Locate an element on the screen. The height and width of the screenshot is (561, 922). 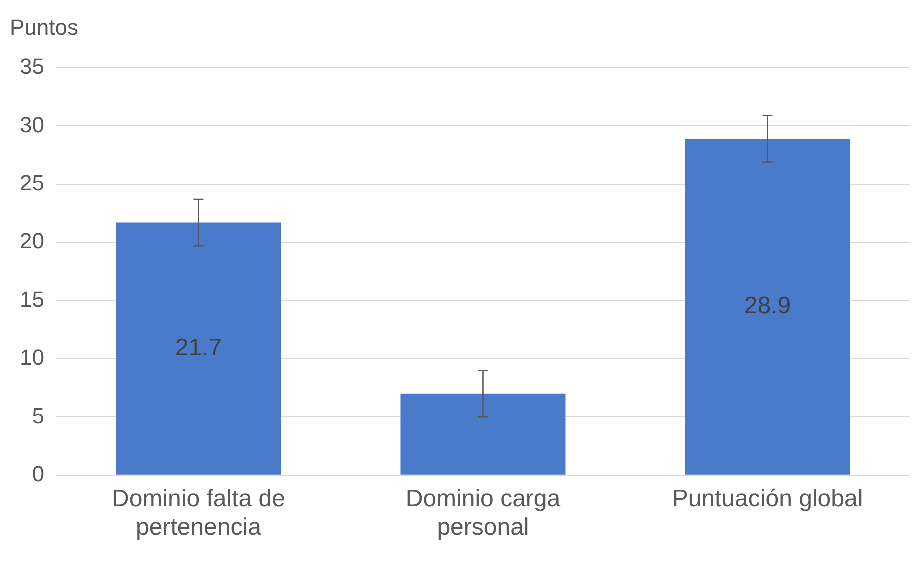
y-tick-label: 5 is located at coordinates (38, 415).